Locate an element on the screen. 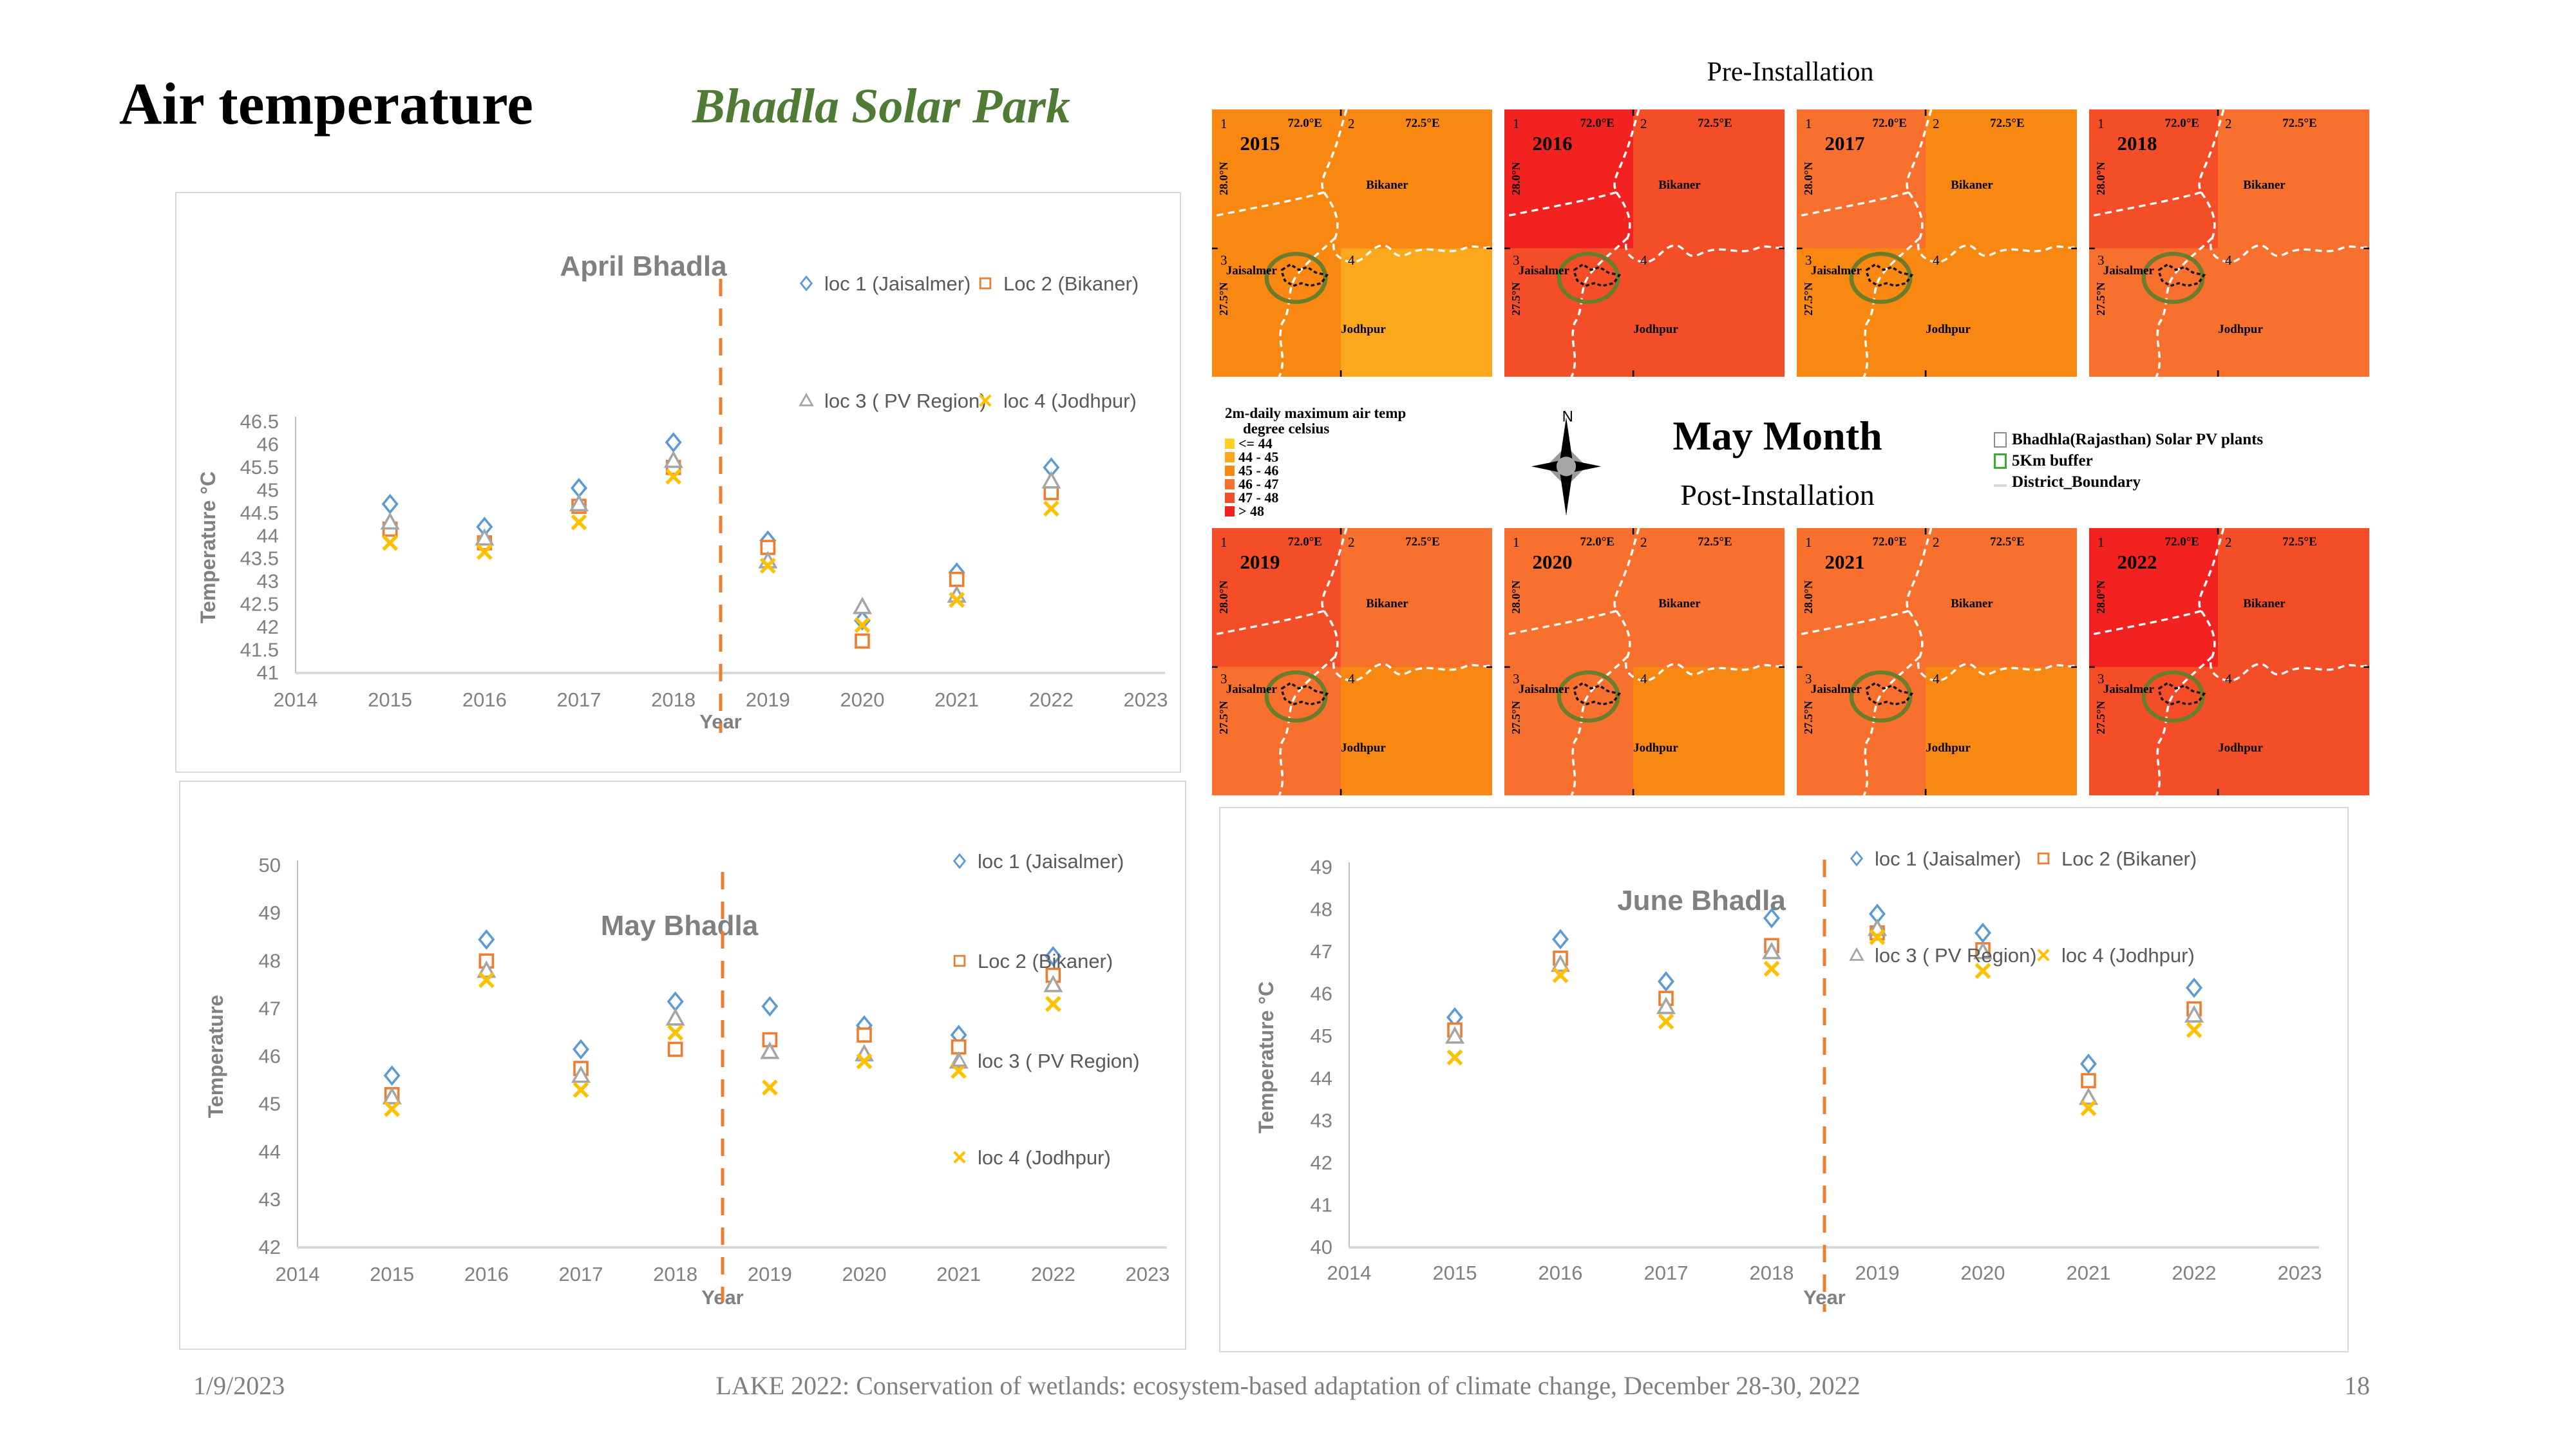  map-2015-canvas is located at coordinates (1352, 243).